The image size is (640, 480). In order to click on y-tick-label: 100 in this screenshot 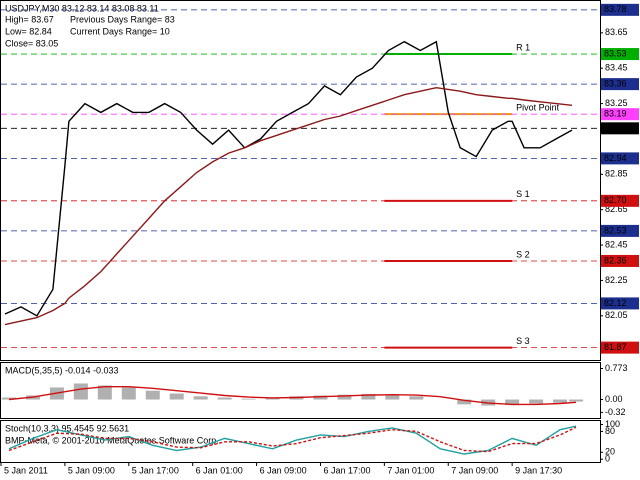, I will do `click(612, 424)`.